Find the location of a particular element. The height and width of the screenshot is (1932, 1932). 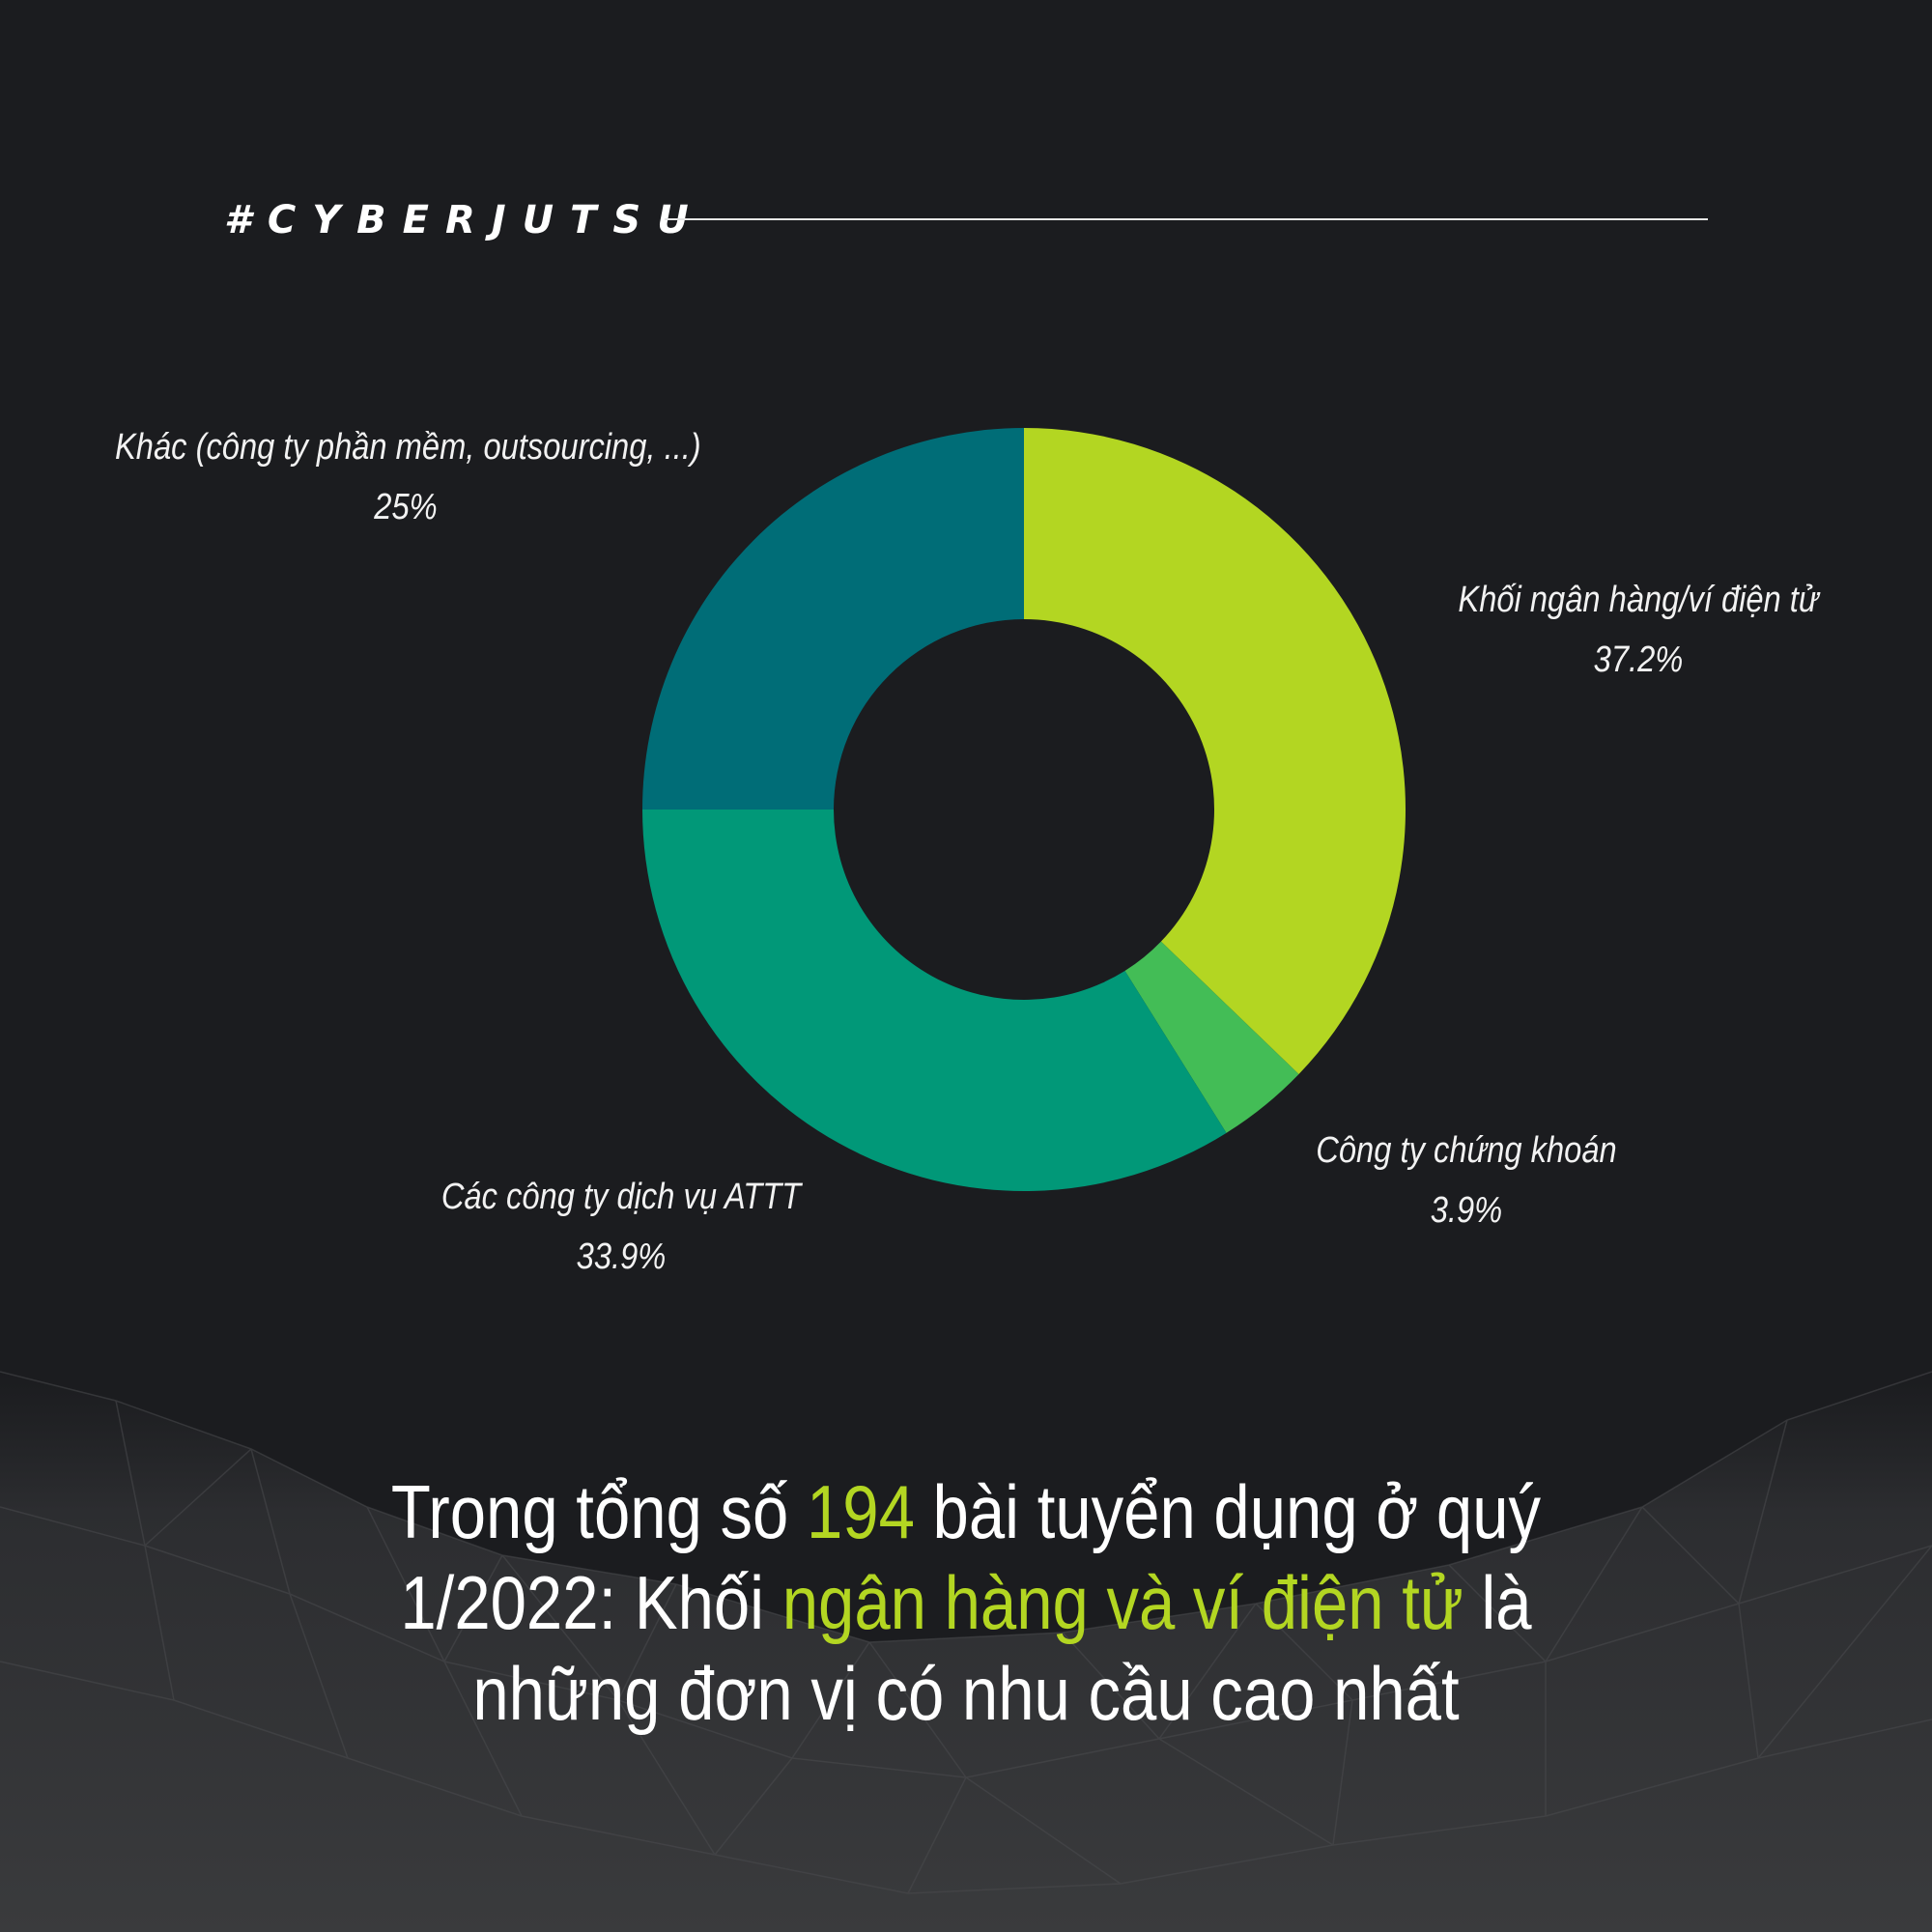

caption-text: 1/2022: Khối is located at coordinates (591, 1602).